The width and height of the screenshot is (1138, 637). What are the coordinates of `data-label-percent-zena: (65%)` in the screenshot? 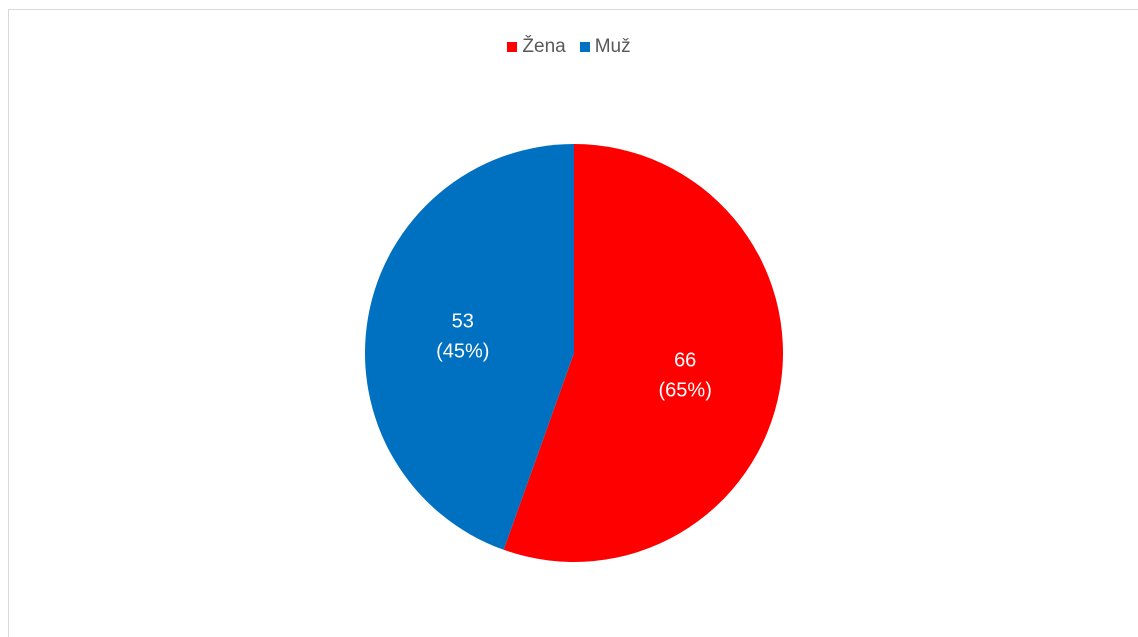 It's located at (685, 390).